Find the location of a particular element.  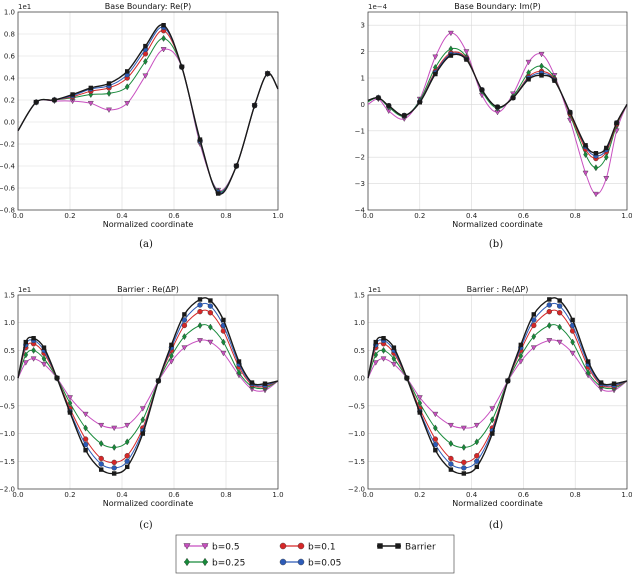

legend-label: b=0.05 is located at coordinates (324, 564).